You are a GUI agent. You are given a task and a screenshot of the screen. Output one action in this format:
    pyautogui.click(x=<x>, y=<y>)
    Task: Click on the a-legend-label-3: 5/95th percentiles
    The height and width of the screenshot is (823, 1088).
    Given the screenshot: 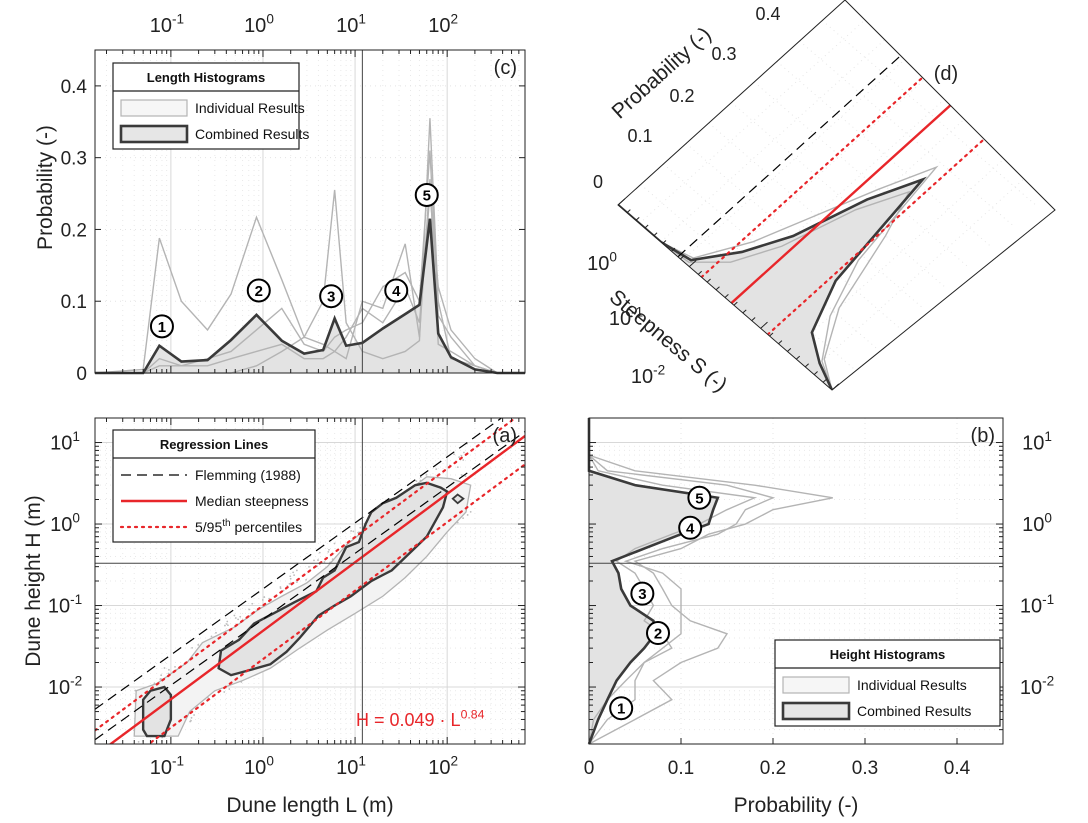 What is the action you would take?
    pyautogui.click(x=248, y=526)
    